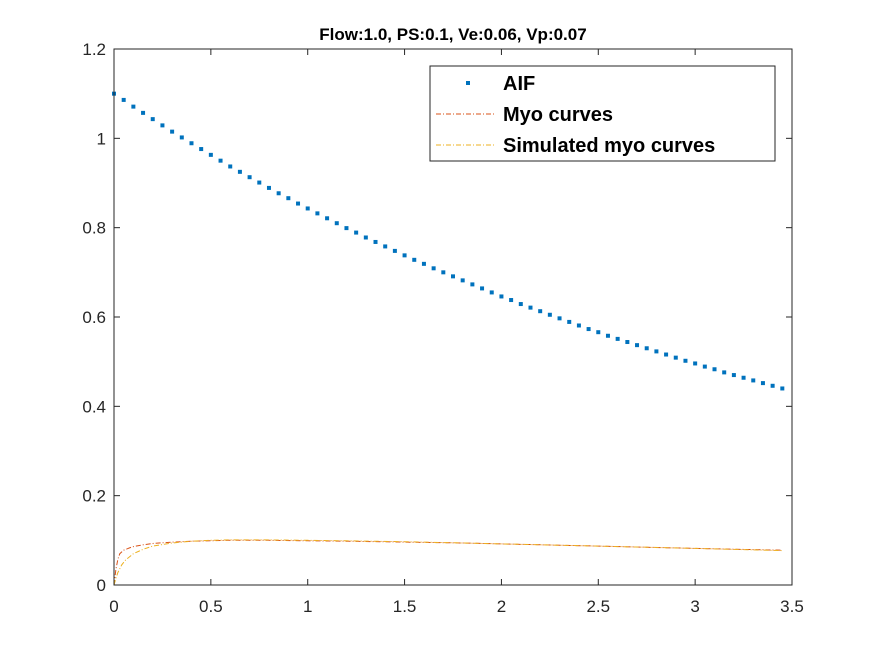 The width and height of the screenshot is (875, 656). I want to click on y-tick-label: 0.2, so click(94, 496).